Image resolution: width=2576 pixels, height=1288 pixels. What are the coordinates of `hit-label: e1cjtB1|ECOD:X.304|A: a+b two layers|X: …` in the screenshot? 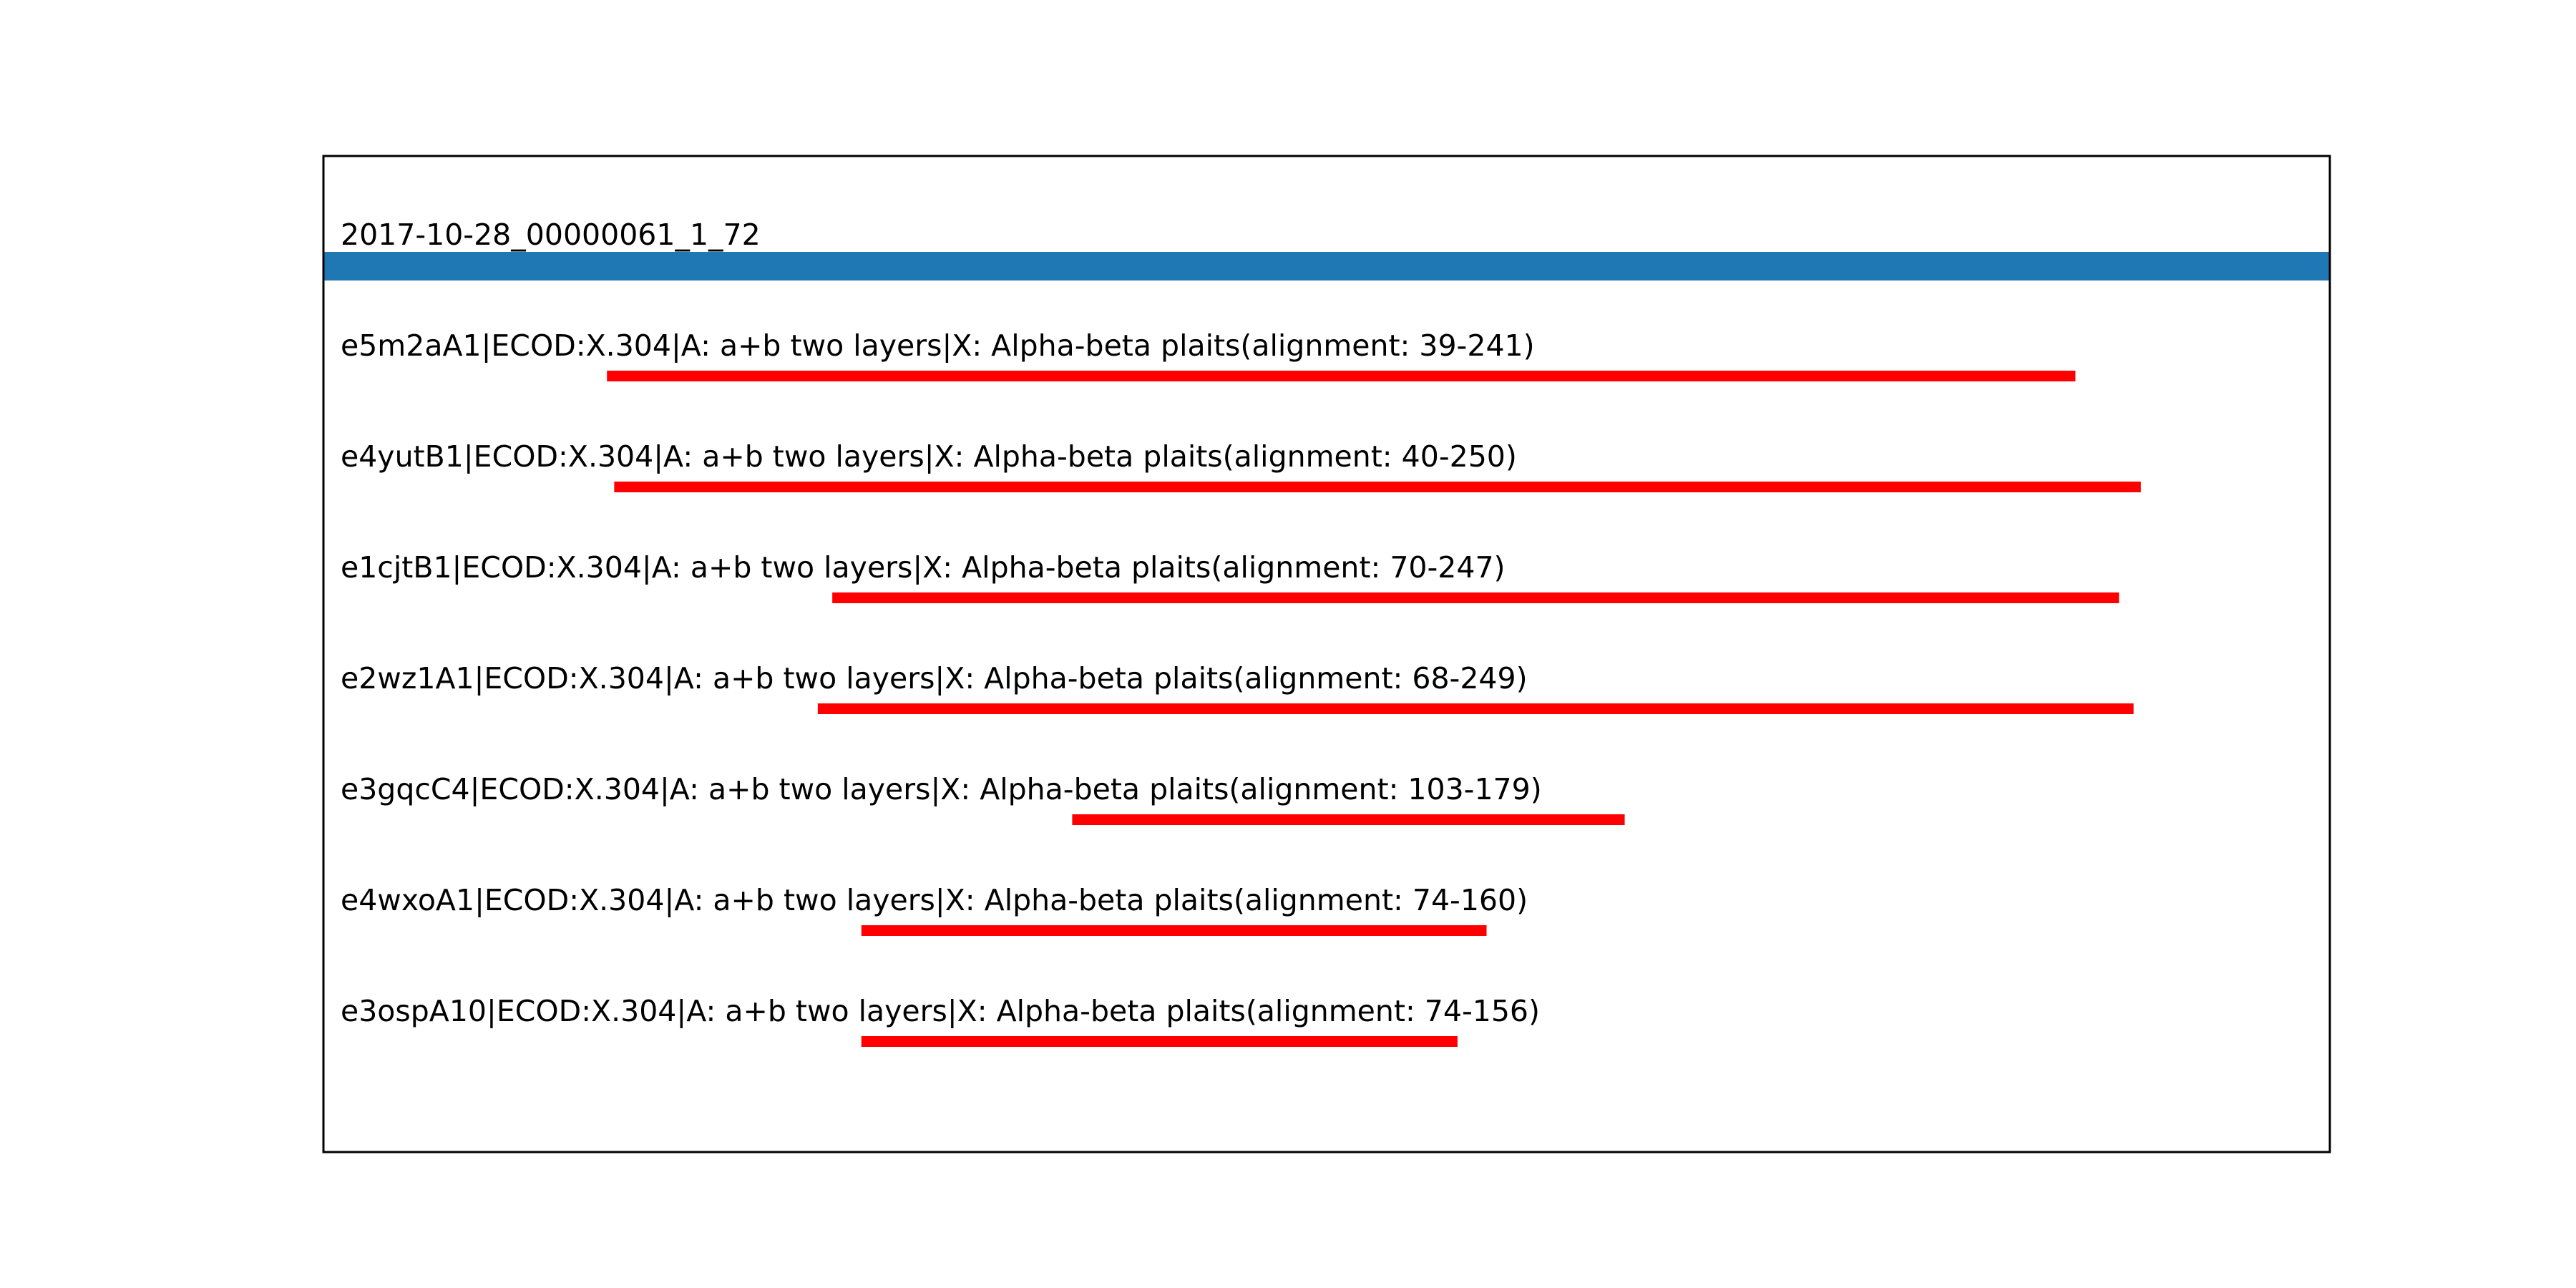 It's located at (923, 567).